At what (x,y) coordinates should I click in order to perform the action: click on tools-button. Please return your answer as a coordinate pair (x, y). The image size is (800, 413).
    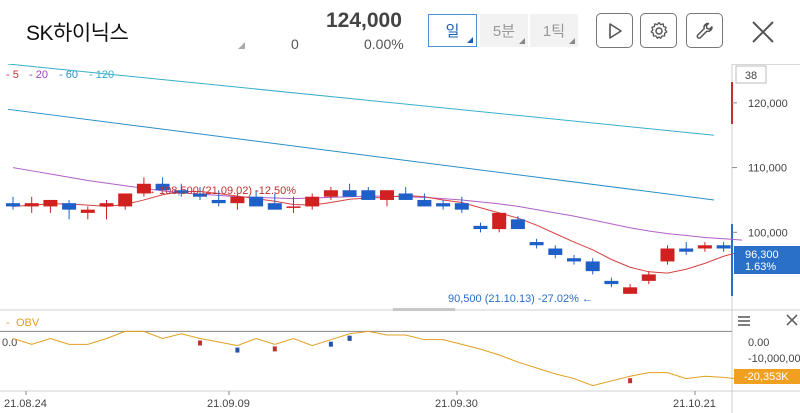
    Looking at the image, I should click on (704, 30).